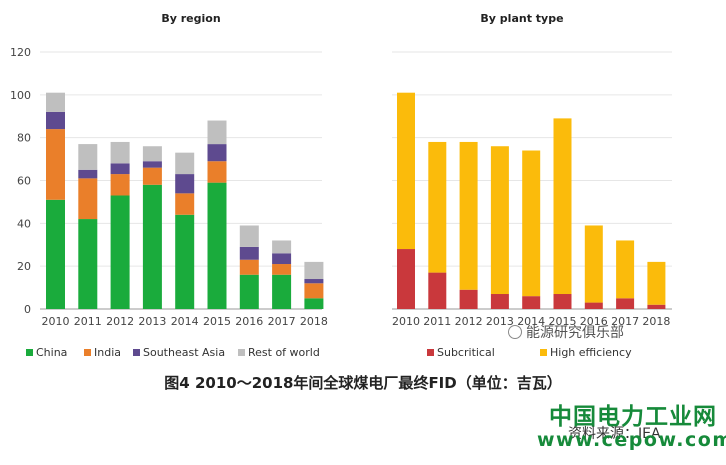 This screenshot has width=726, height=465. Describe the element at coordinates (24, 266) in the screenshot. I see `y-tick-label: 20` at that location.